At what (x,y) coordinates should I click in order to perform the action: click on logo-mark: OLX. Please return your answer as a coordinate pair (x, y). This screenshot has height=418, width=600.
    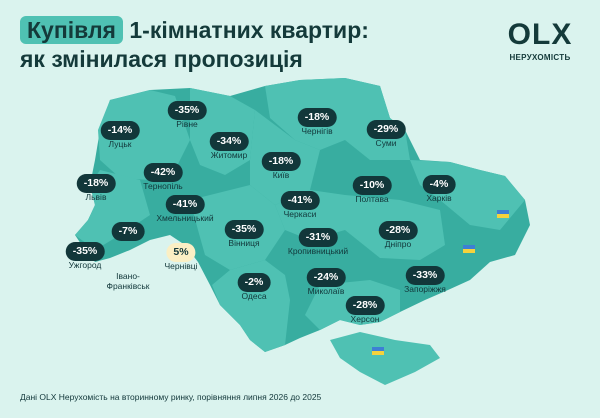
    Looking at the image, I should click on (540, 34).